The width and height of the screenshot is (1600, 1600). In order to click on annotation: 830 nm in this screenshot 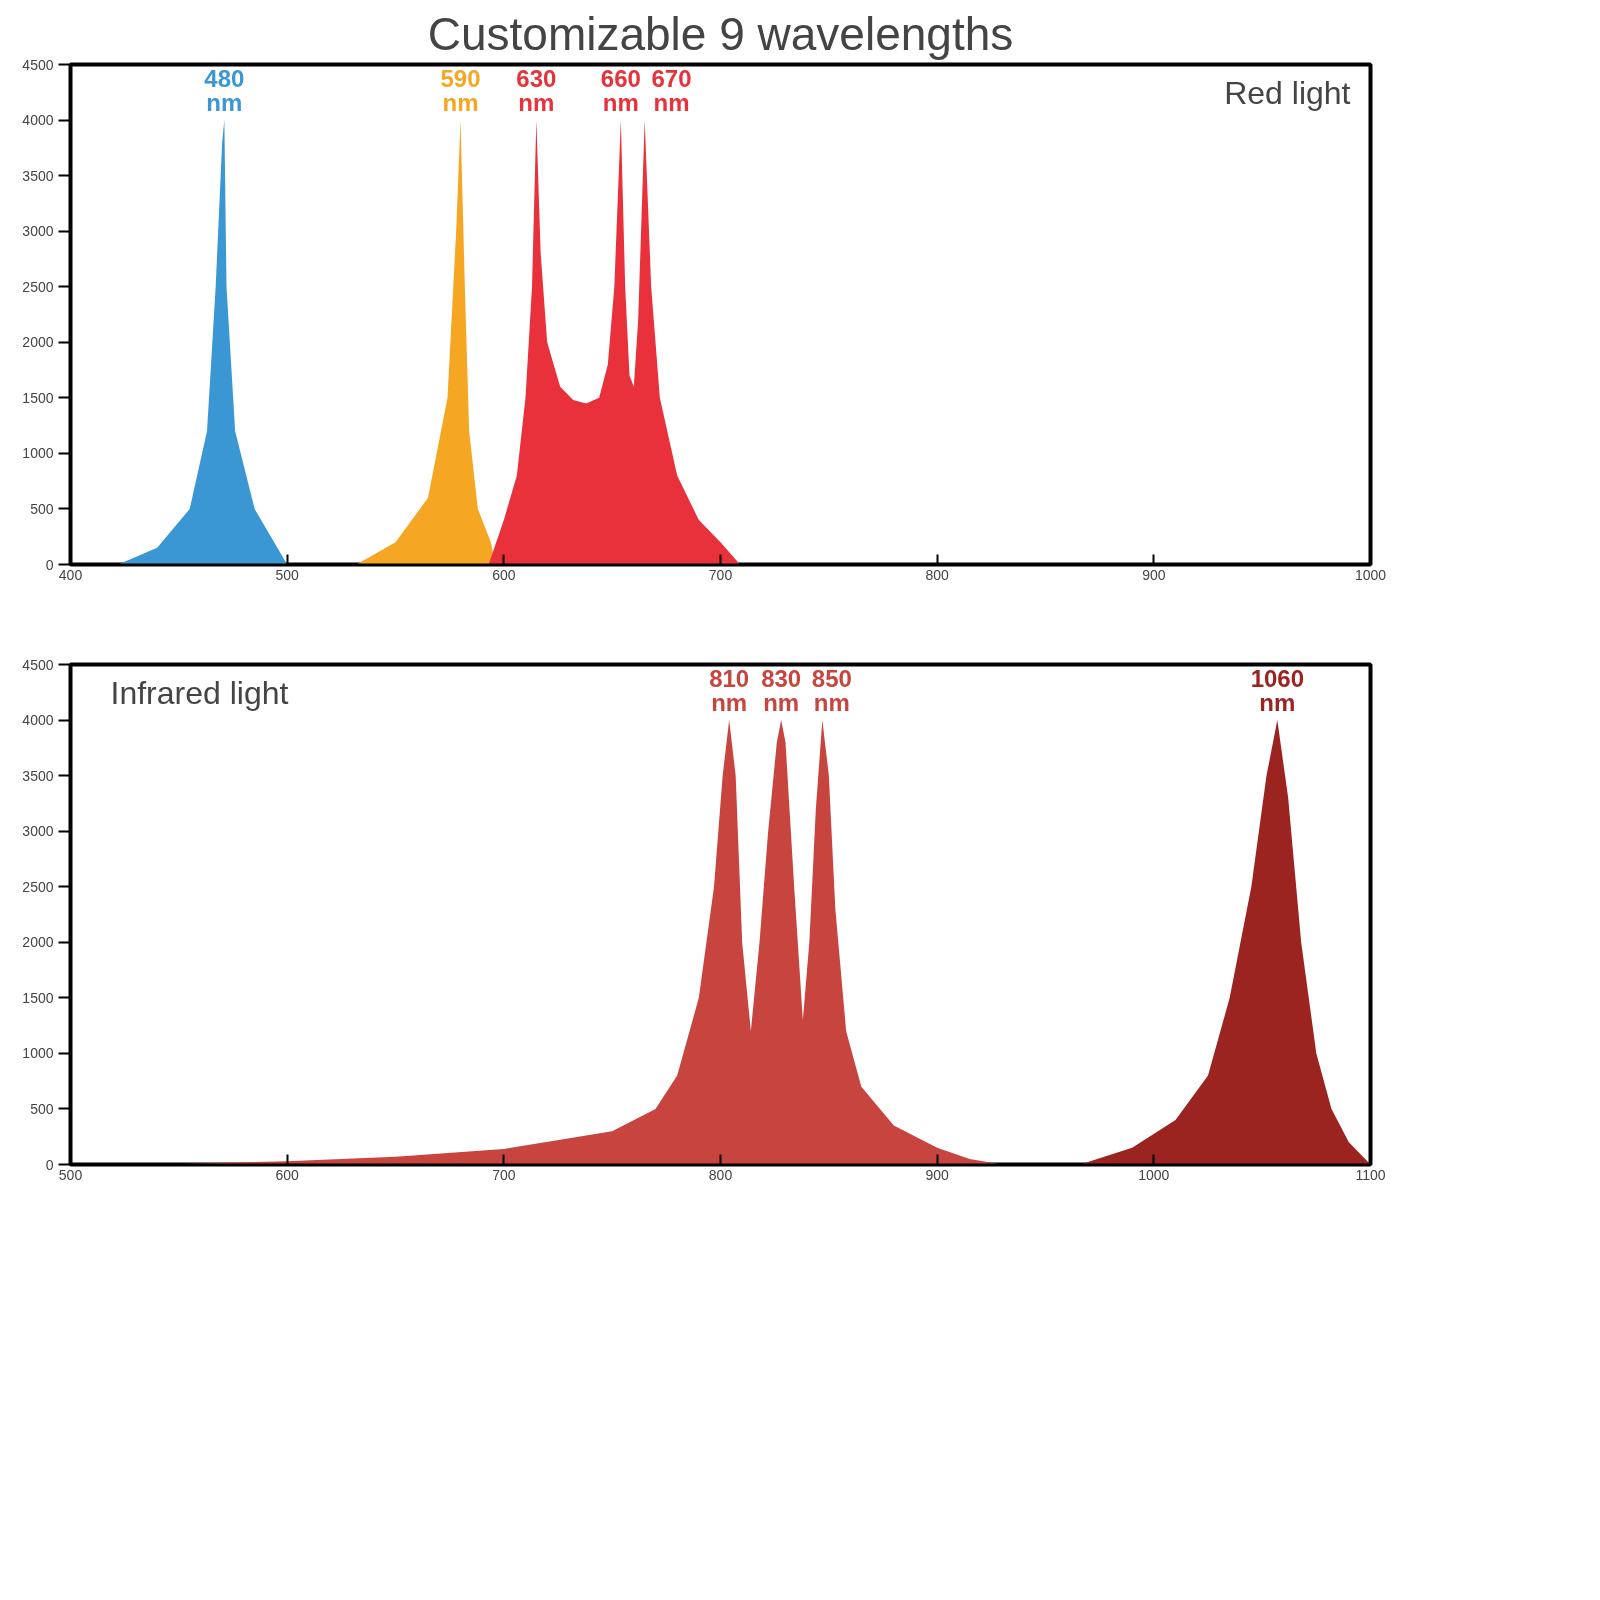, I will do `click(781, 690)`.